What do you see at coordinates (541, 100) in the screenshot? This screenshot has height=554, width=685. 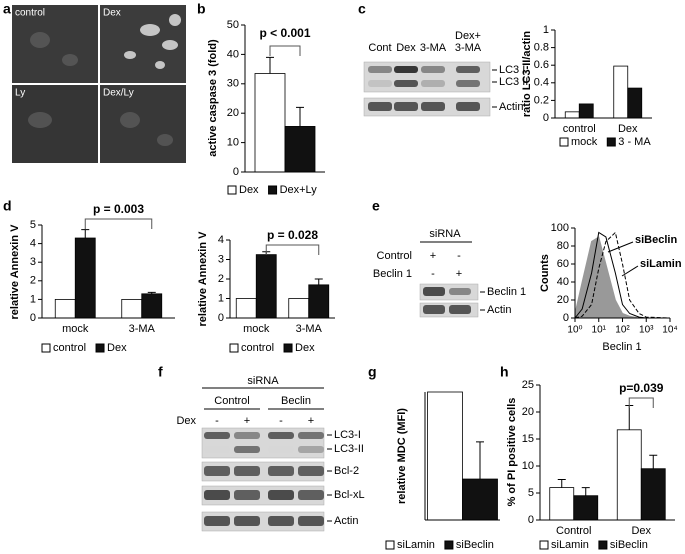 I see `y-tick-label: 0.2` at bounding box center [541, 100].